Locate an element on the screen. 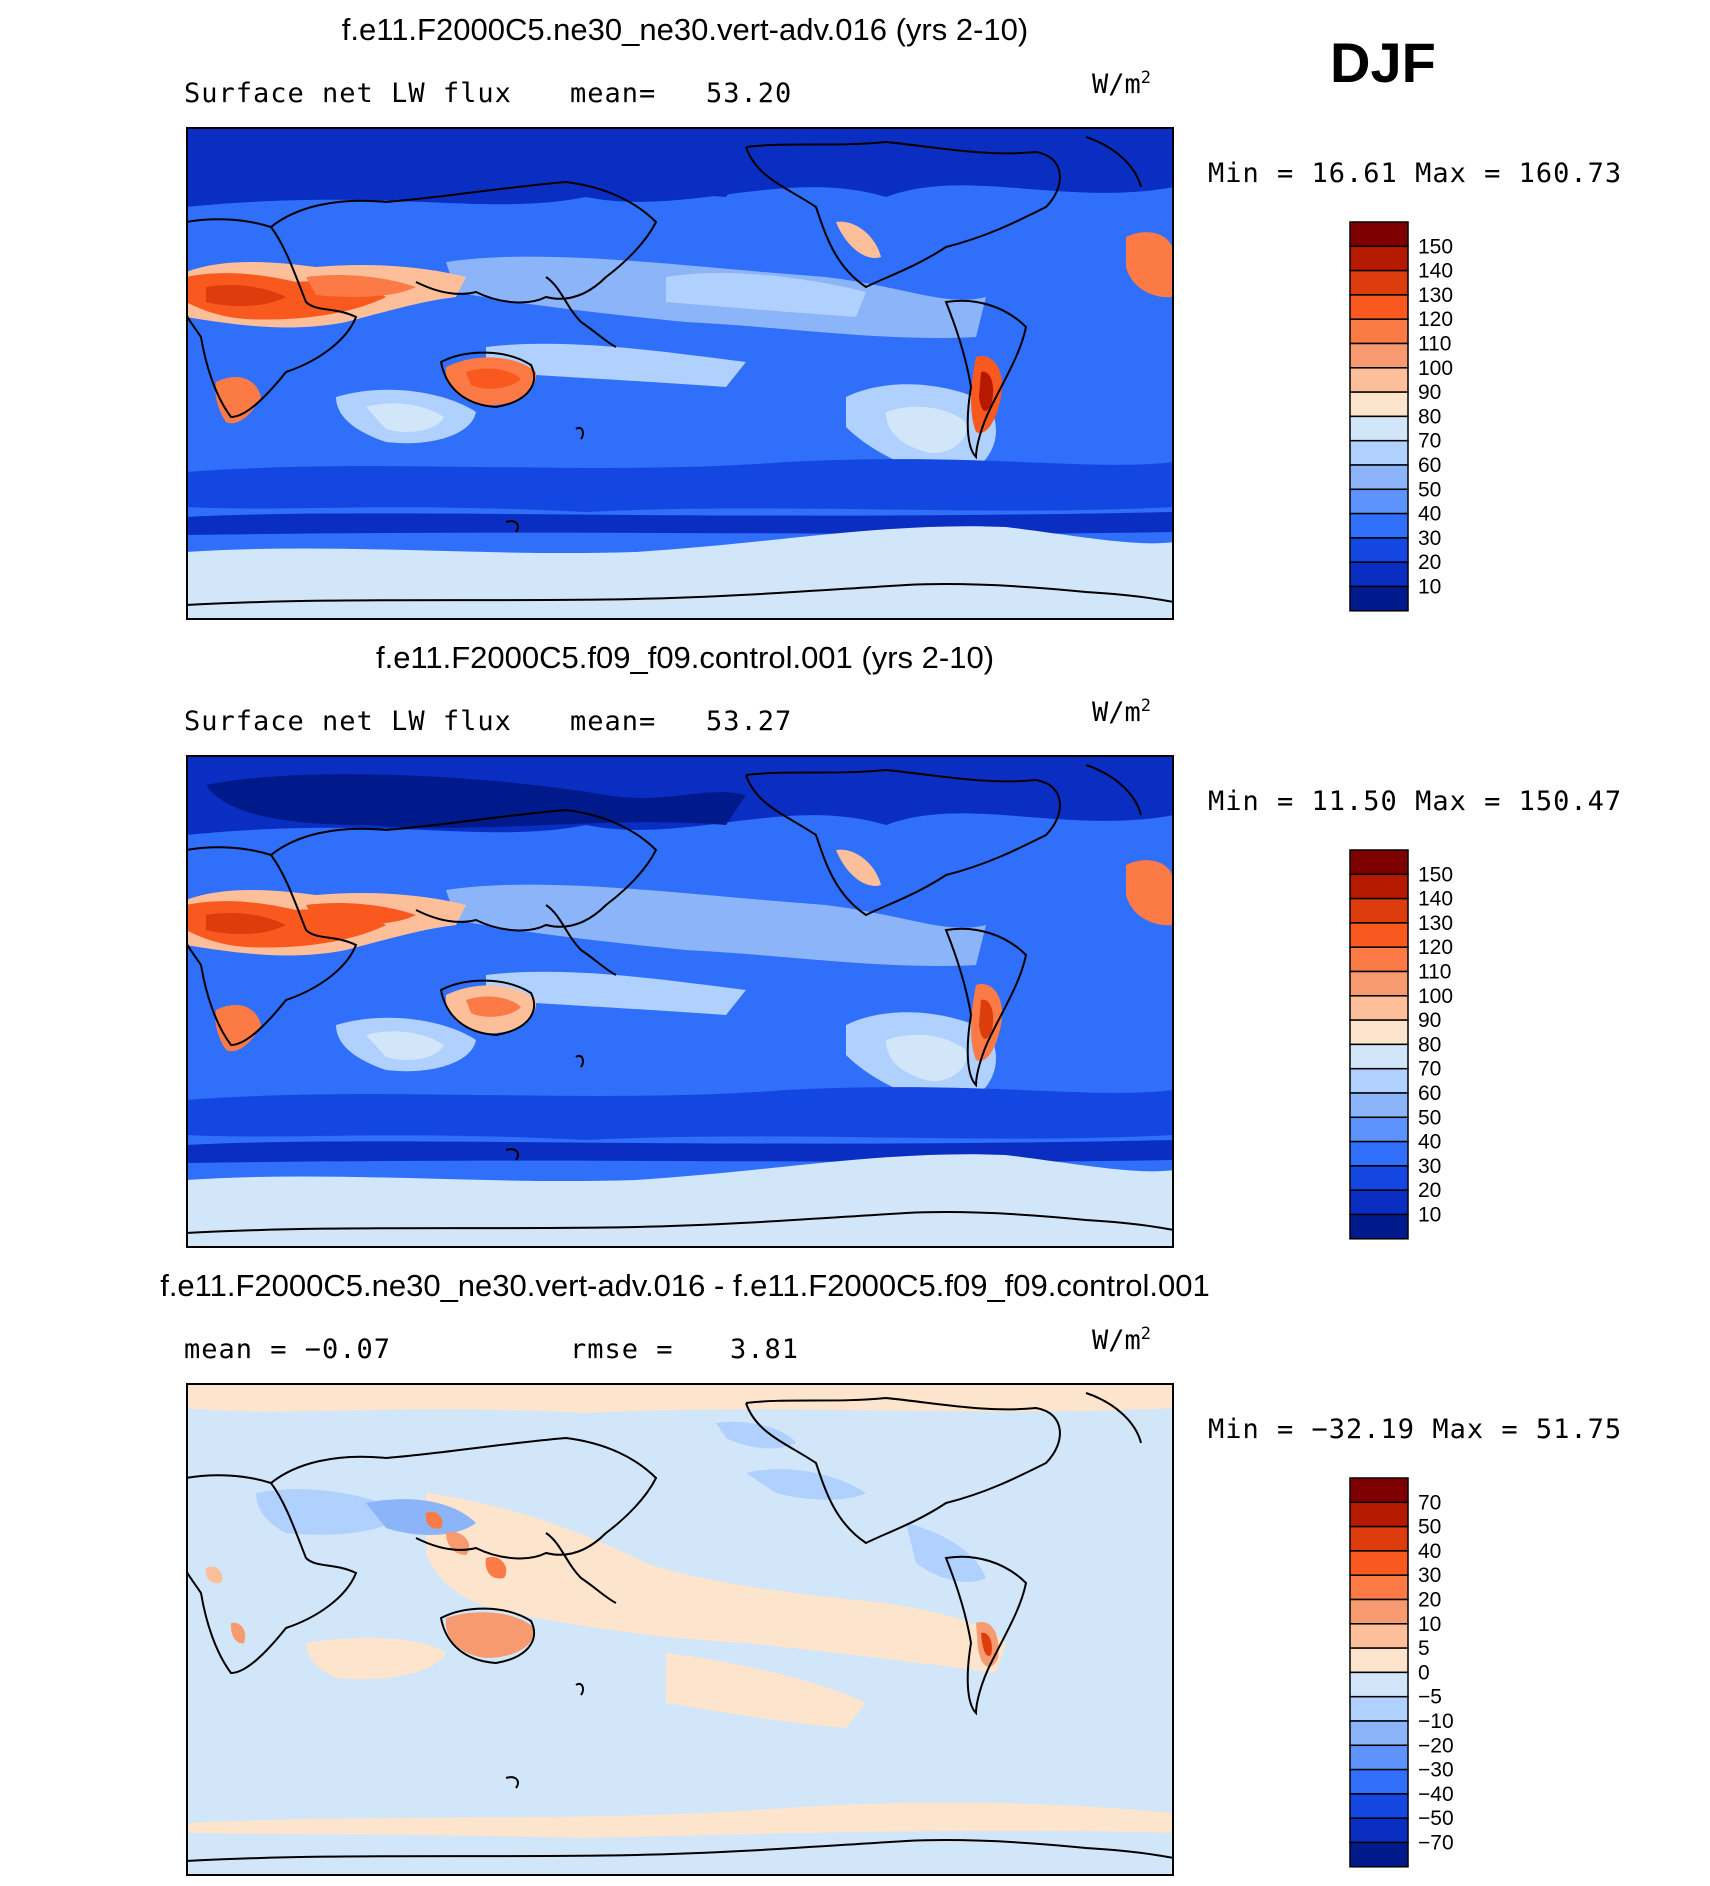  panel-2-minmax: Min = 11.50 Max = 150.47 is located at coordinates (1415, 801).